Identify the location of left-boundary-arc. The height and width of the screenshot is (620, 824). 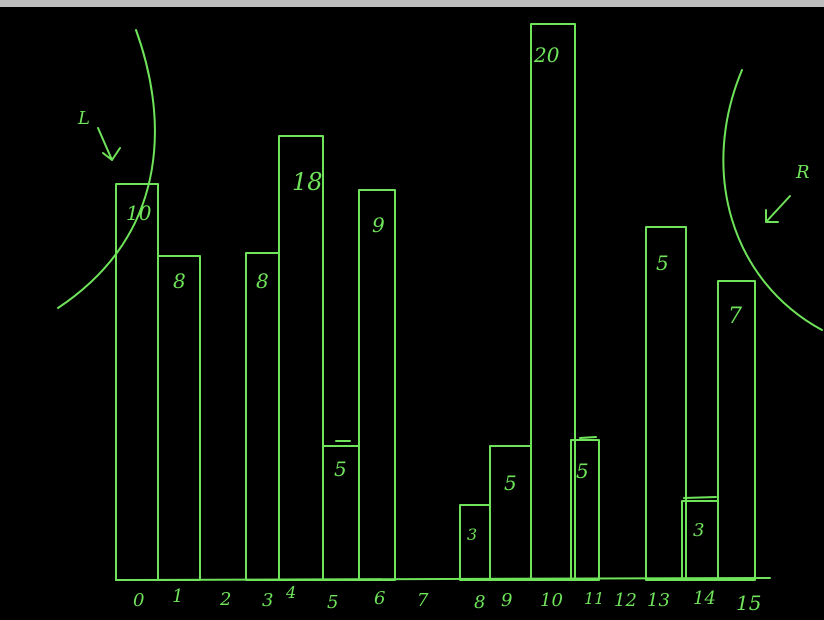
(106, 169).